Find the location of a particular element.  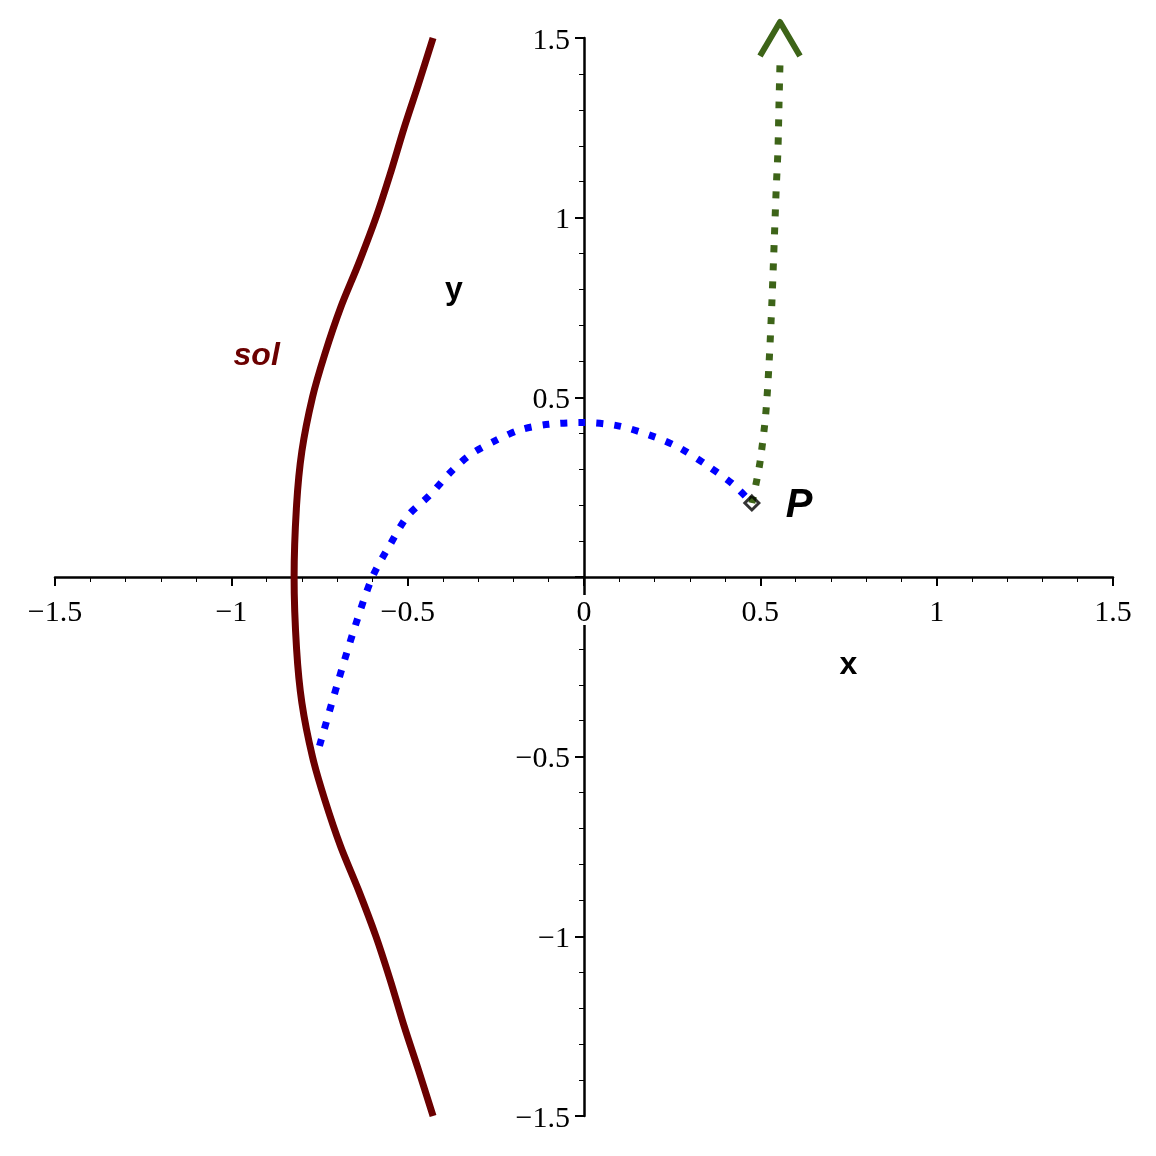

y-tick-label: −0.5 is located at coordinates (542, 757).